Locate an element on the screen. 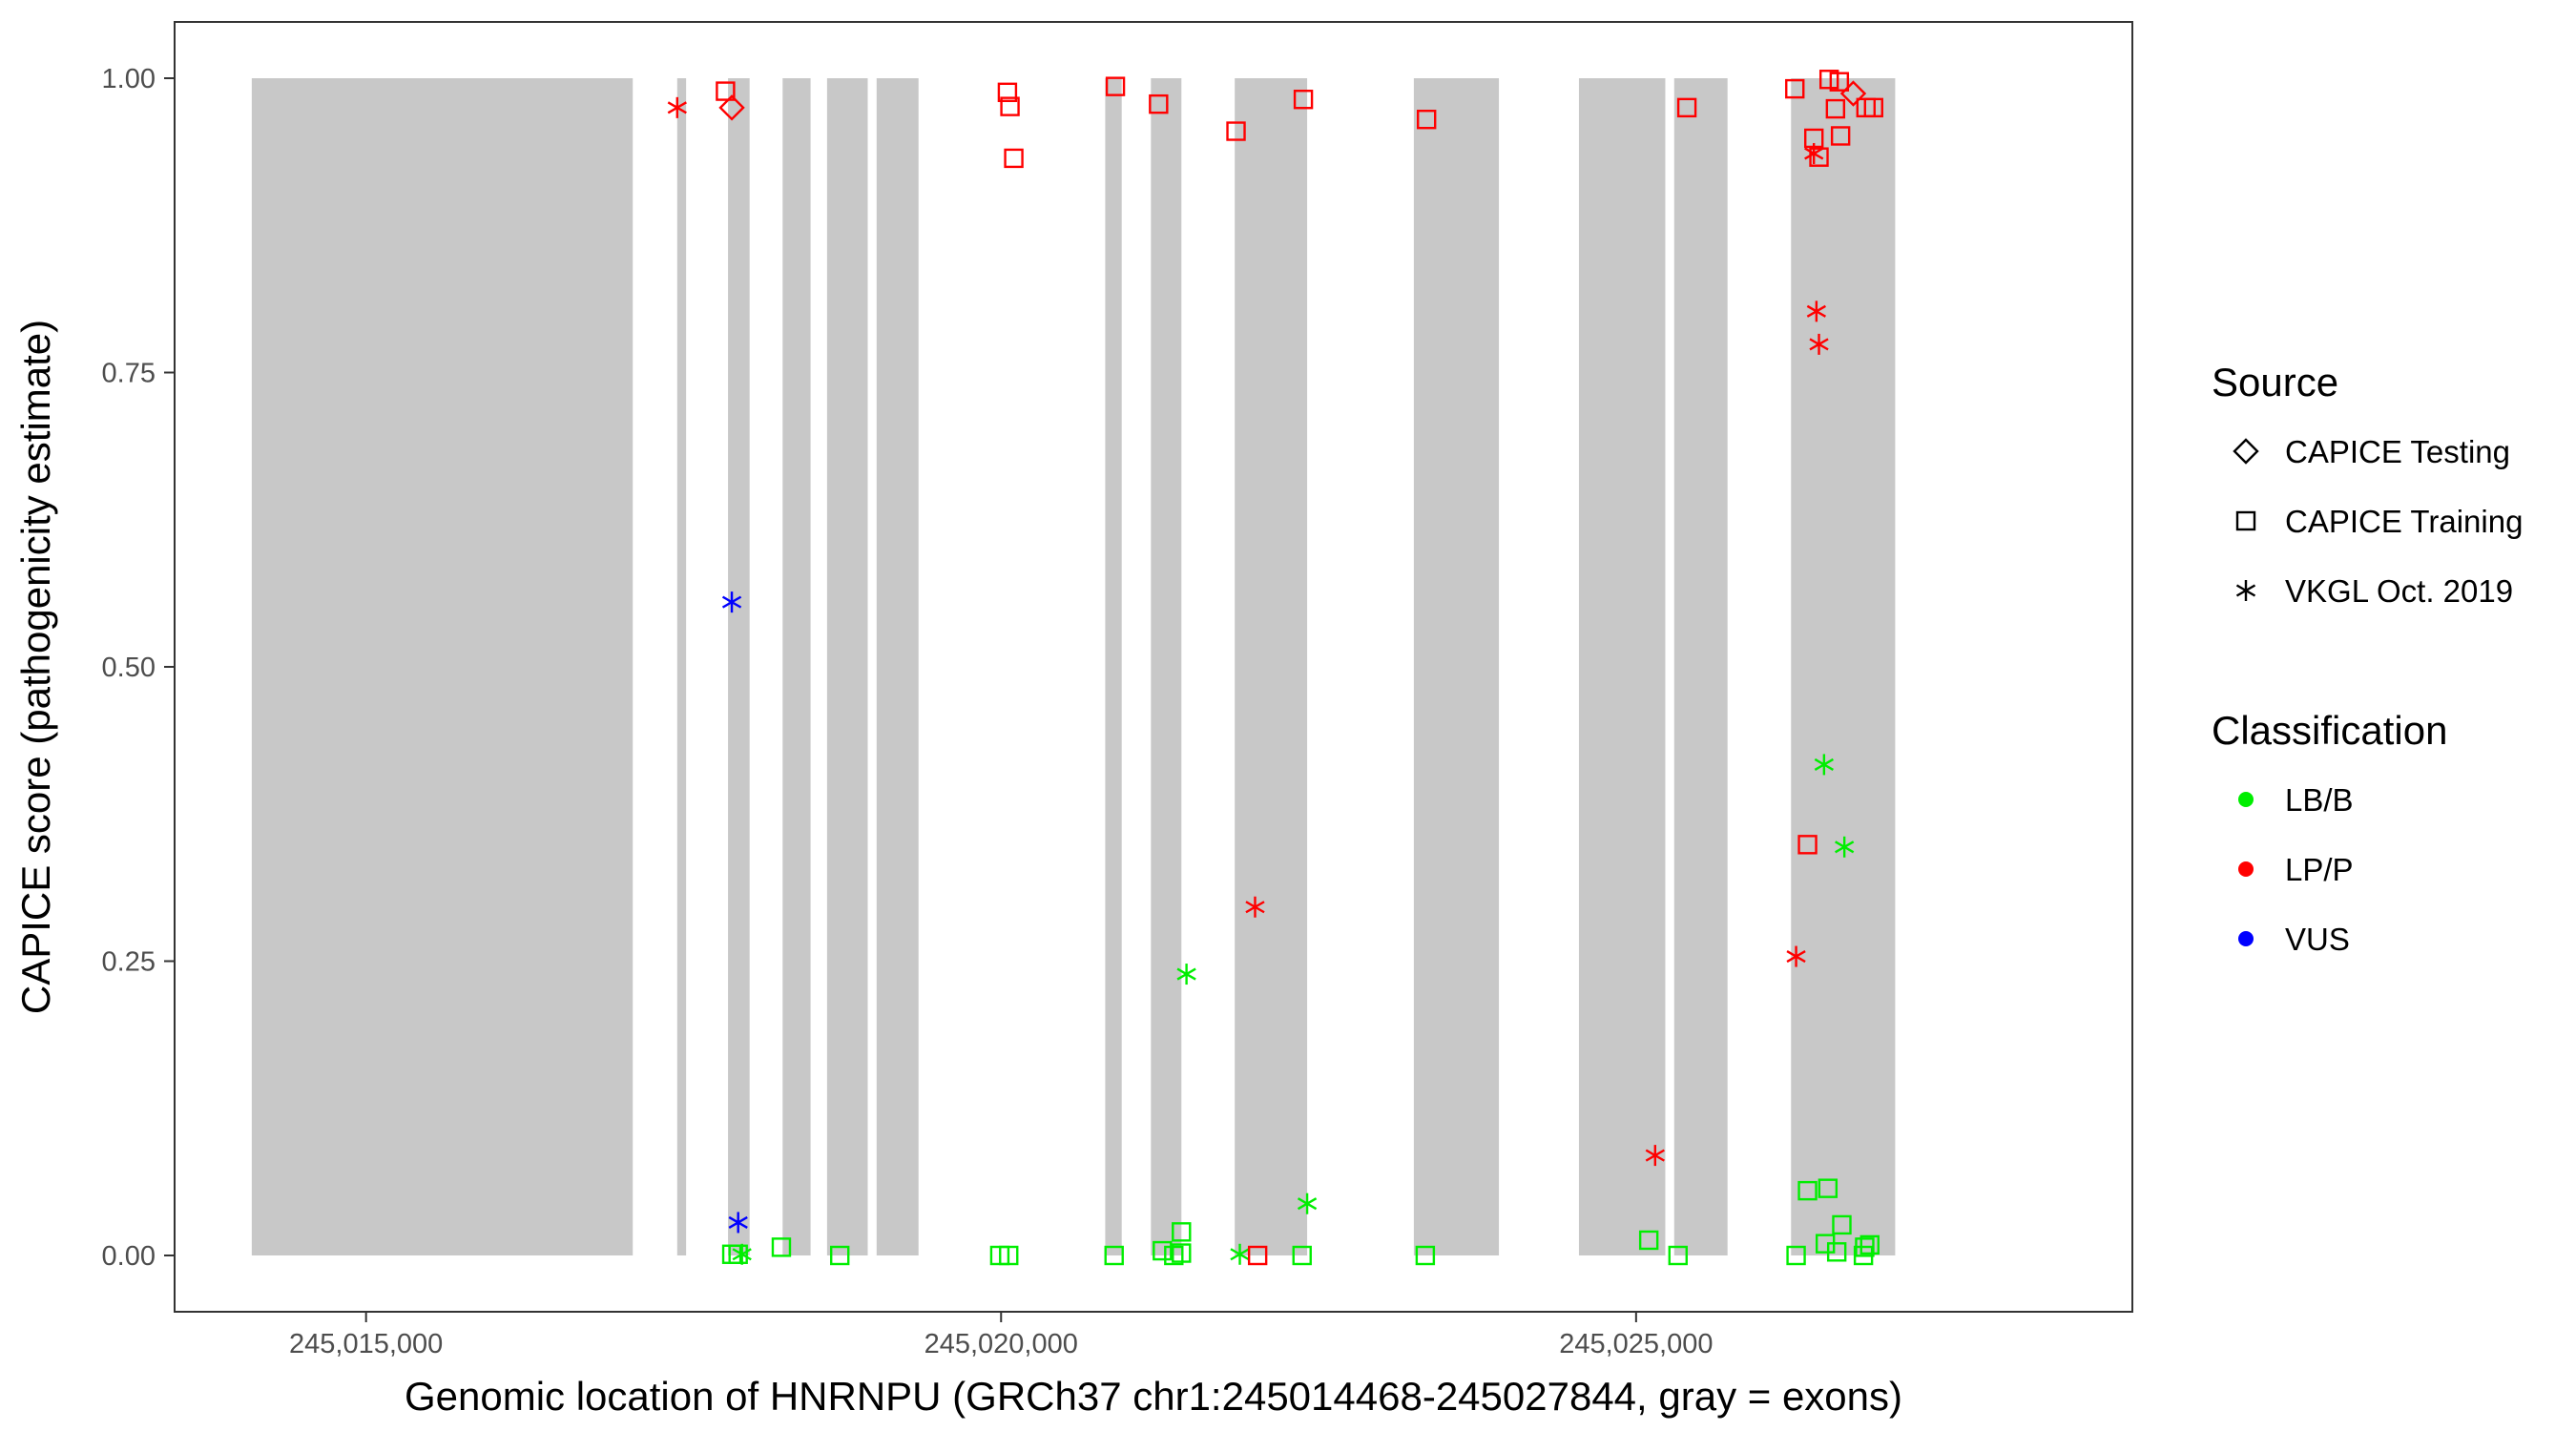  legend-label: LP/P is located at coordinates (2319, 869).